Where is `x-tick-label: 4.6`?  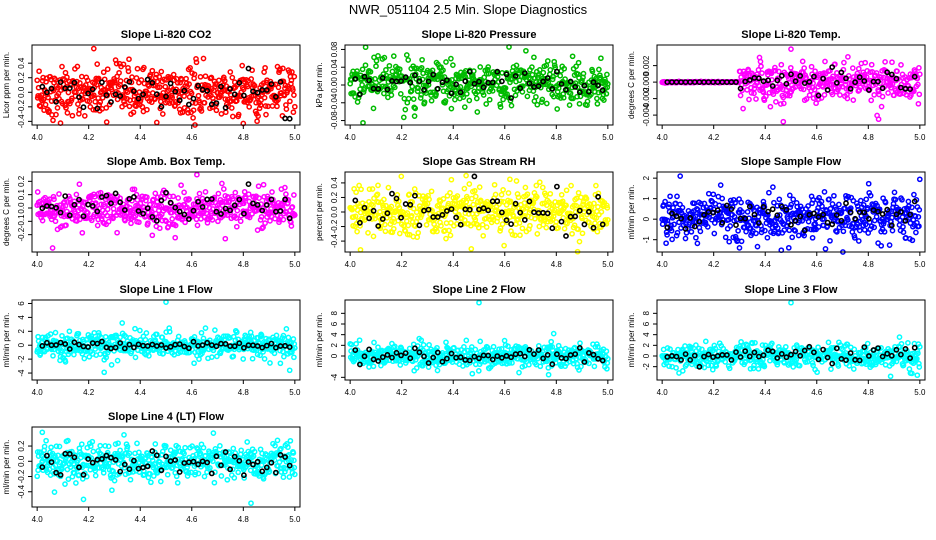
x-tick-label: 4.6 is located at coordinates (192, 264).